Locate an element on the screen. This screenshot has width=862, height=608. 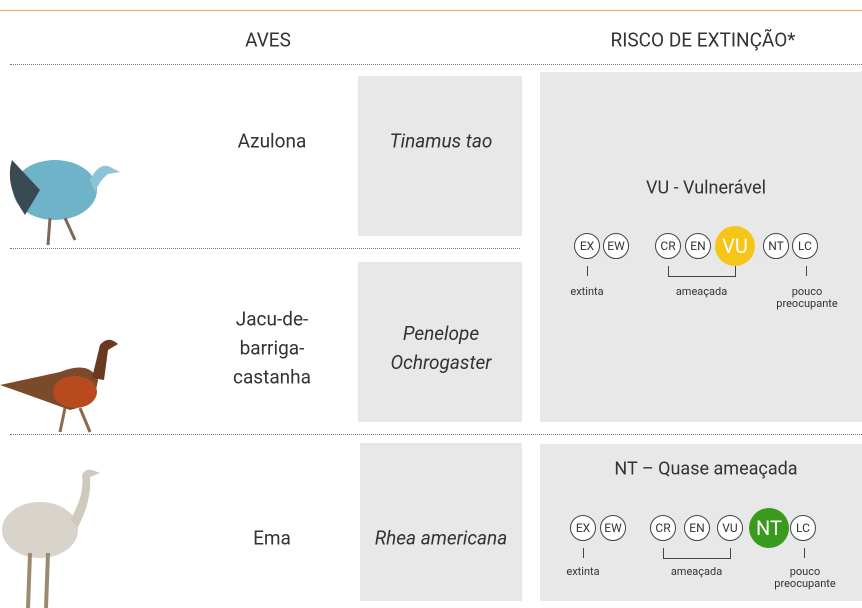
bird-name: Azulona is located at coordinates (272, 141).